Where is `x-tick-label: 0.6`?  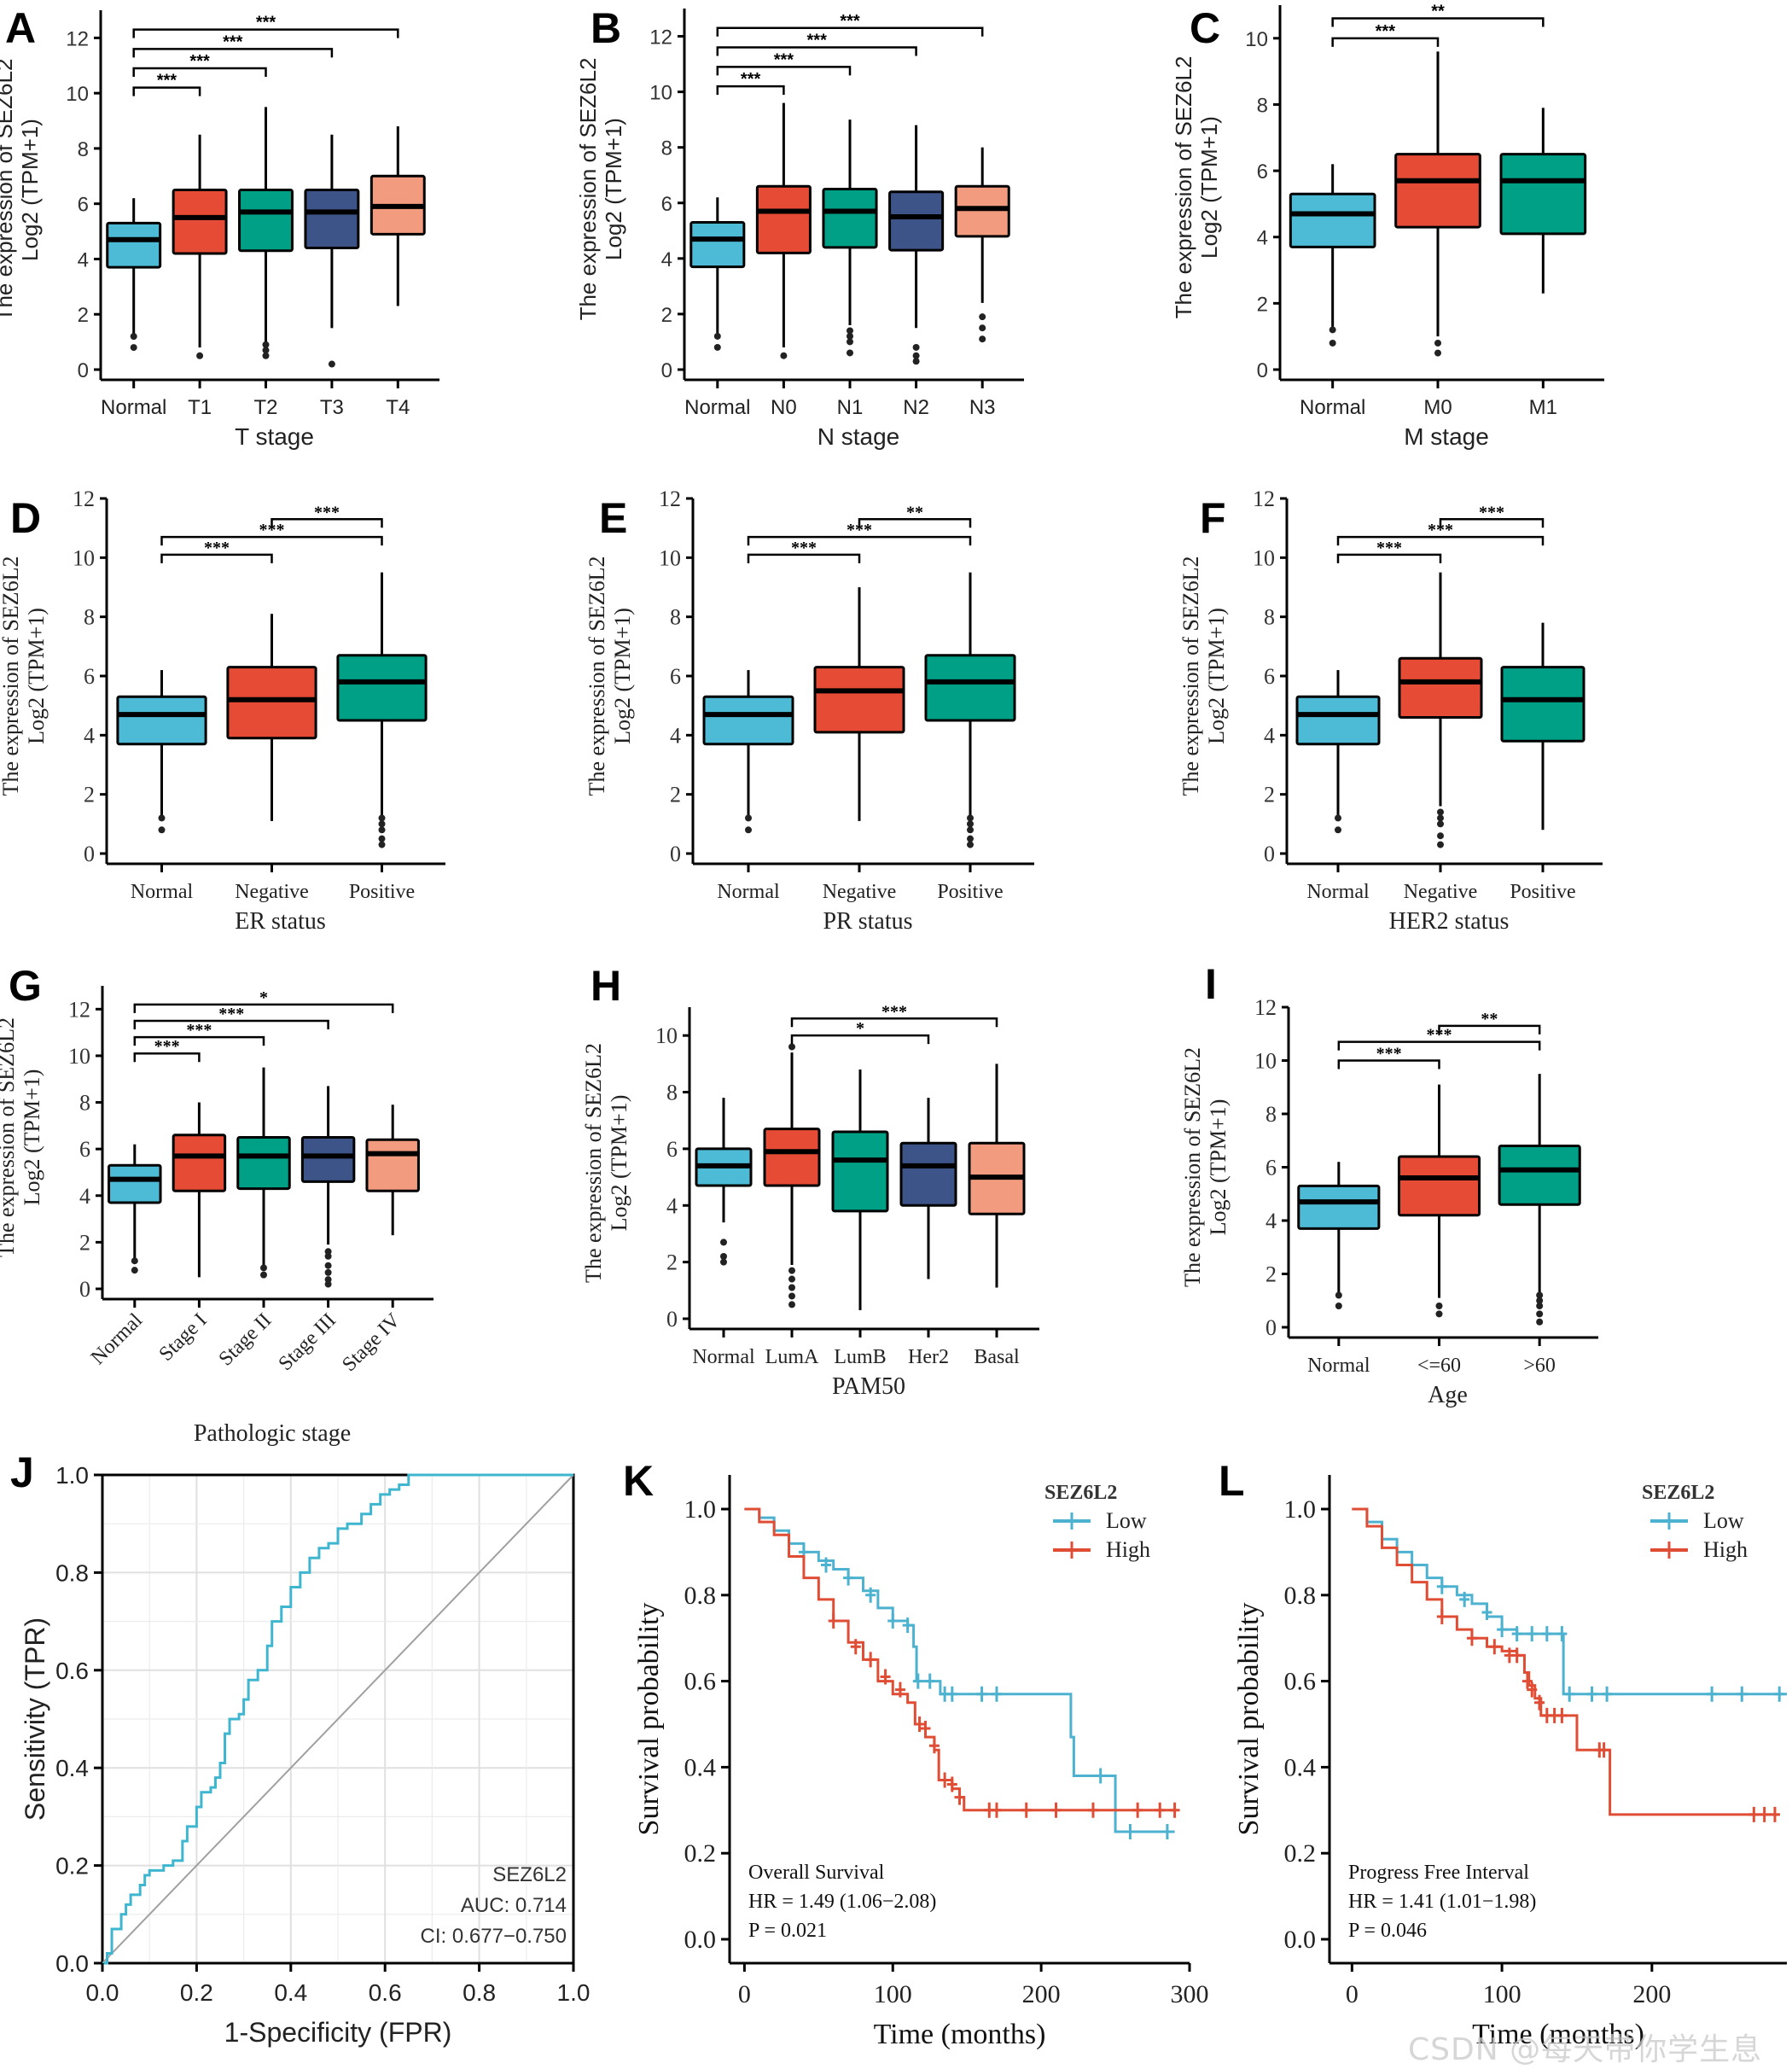 x-tick-label: 0.6 is located at coordinates (385, 1992).